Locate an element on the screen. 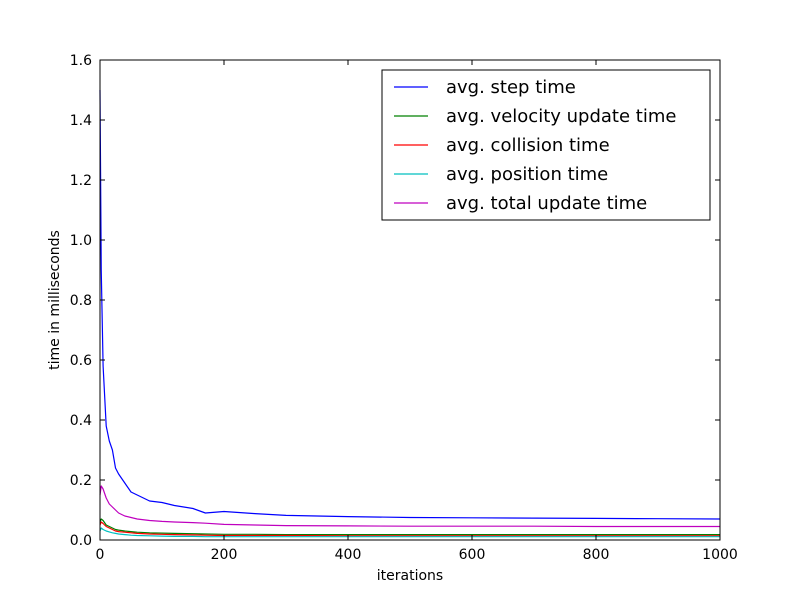 The height and width of the screenshot is (600, 800). legend-label-3: avg. collision time is located at coordinates (528, 145).